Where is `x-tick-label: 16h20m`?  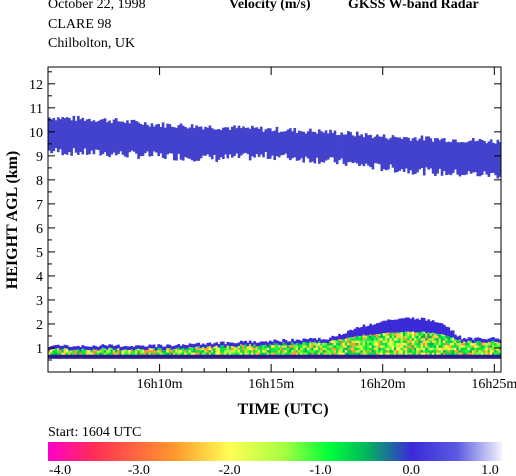
x-tick-label: 16h20m is located at coordinates (383, 384).